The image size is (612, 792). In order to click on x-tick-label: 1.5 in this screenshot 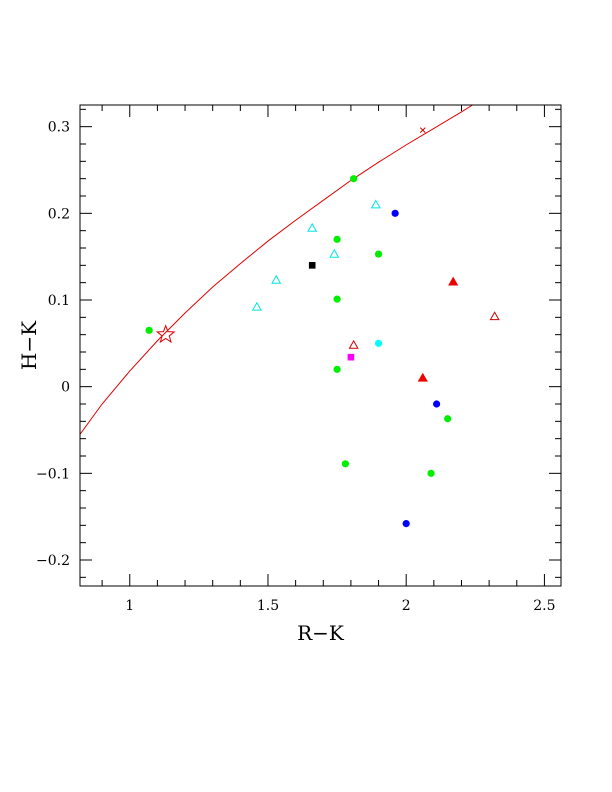, I will do `click(268, 606)`.